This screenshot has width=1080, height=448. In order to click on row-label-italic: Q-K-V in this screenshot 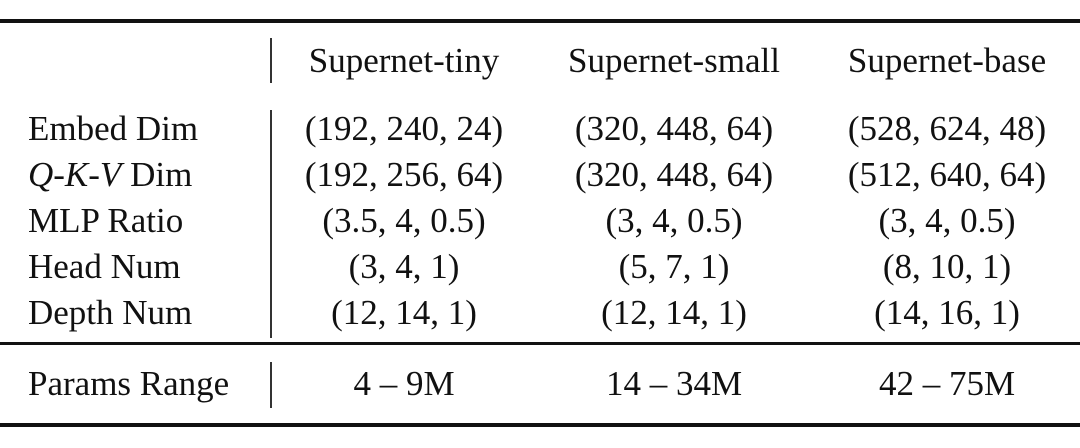, I will do `click(75, 174)`.